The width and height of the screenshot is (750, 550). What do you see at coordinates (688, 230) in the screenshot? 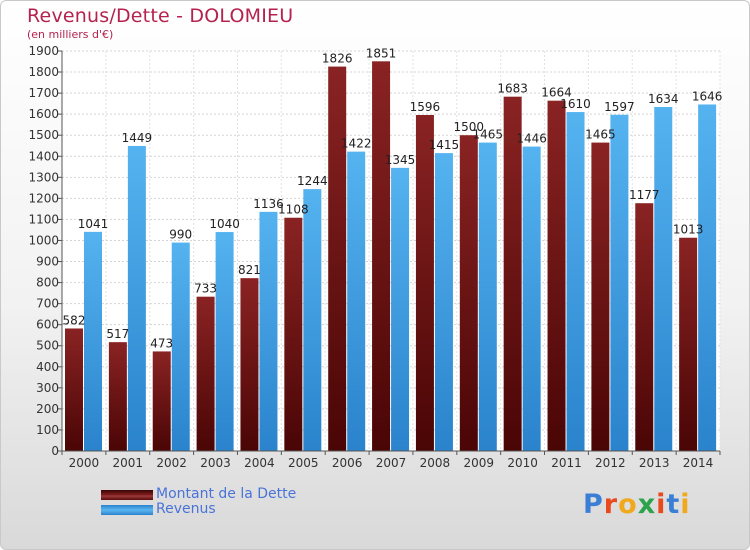
I see `debt-value-label: 1013` at bounding box center [688, 230].